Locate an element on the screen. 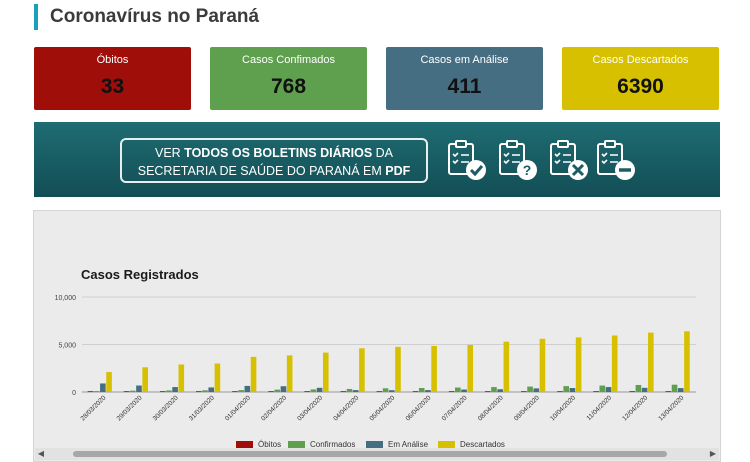  card-value: 411 is located at coordinates (464, 86).